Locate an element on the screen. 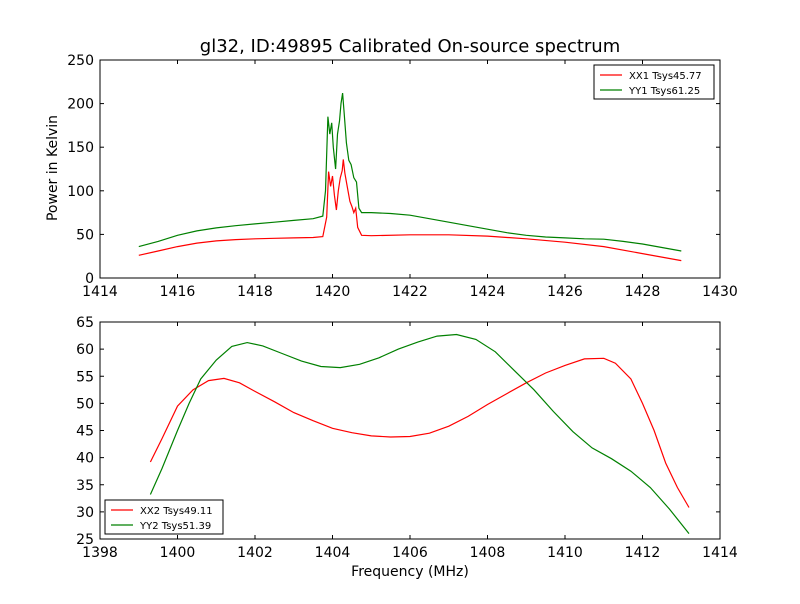 This screenshot has height=604, width=800. x-tick-label: 1400 is located at coordinates (178, 553).